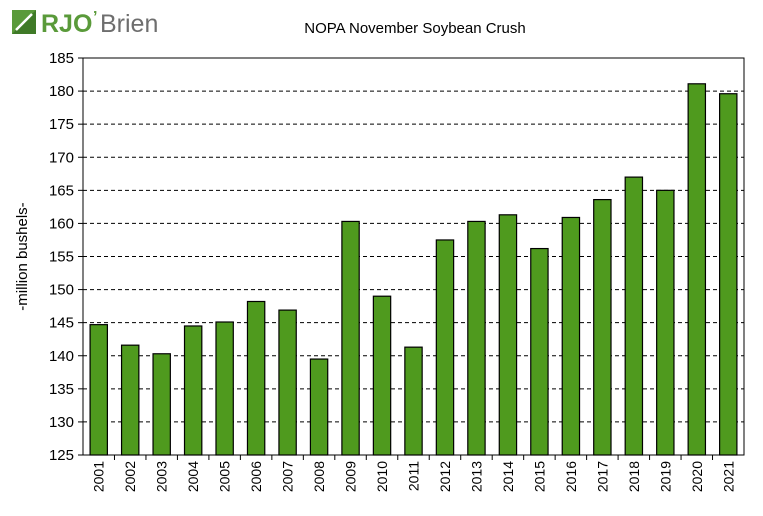 Image resolution: width=763 pixels, height=516 pixels. I want to click on x-tick-label: 2016, so click(571, 476).